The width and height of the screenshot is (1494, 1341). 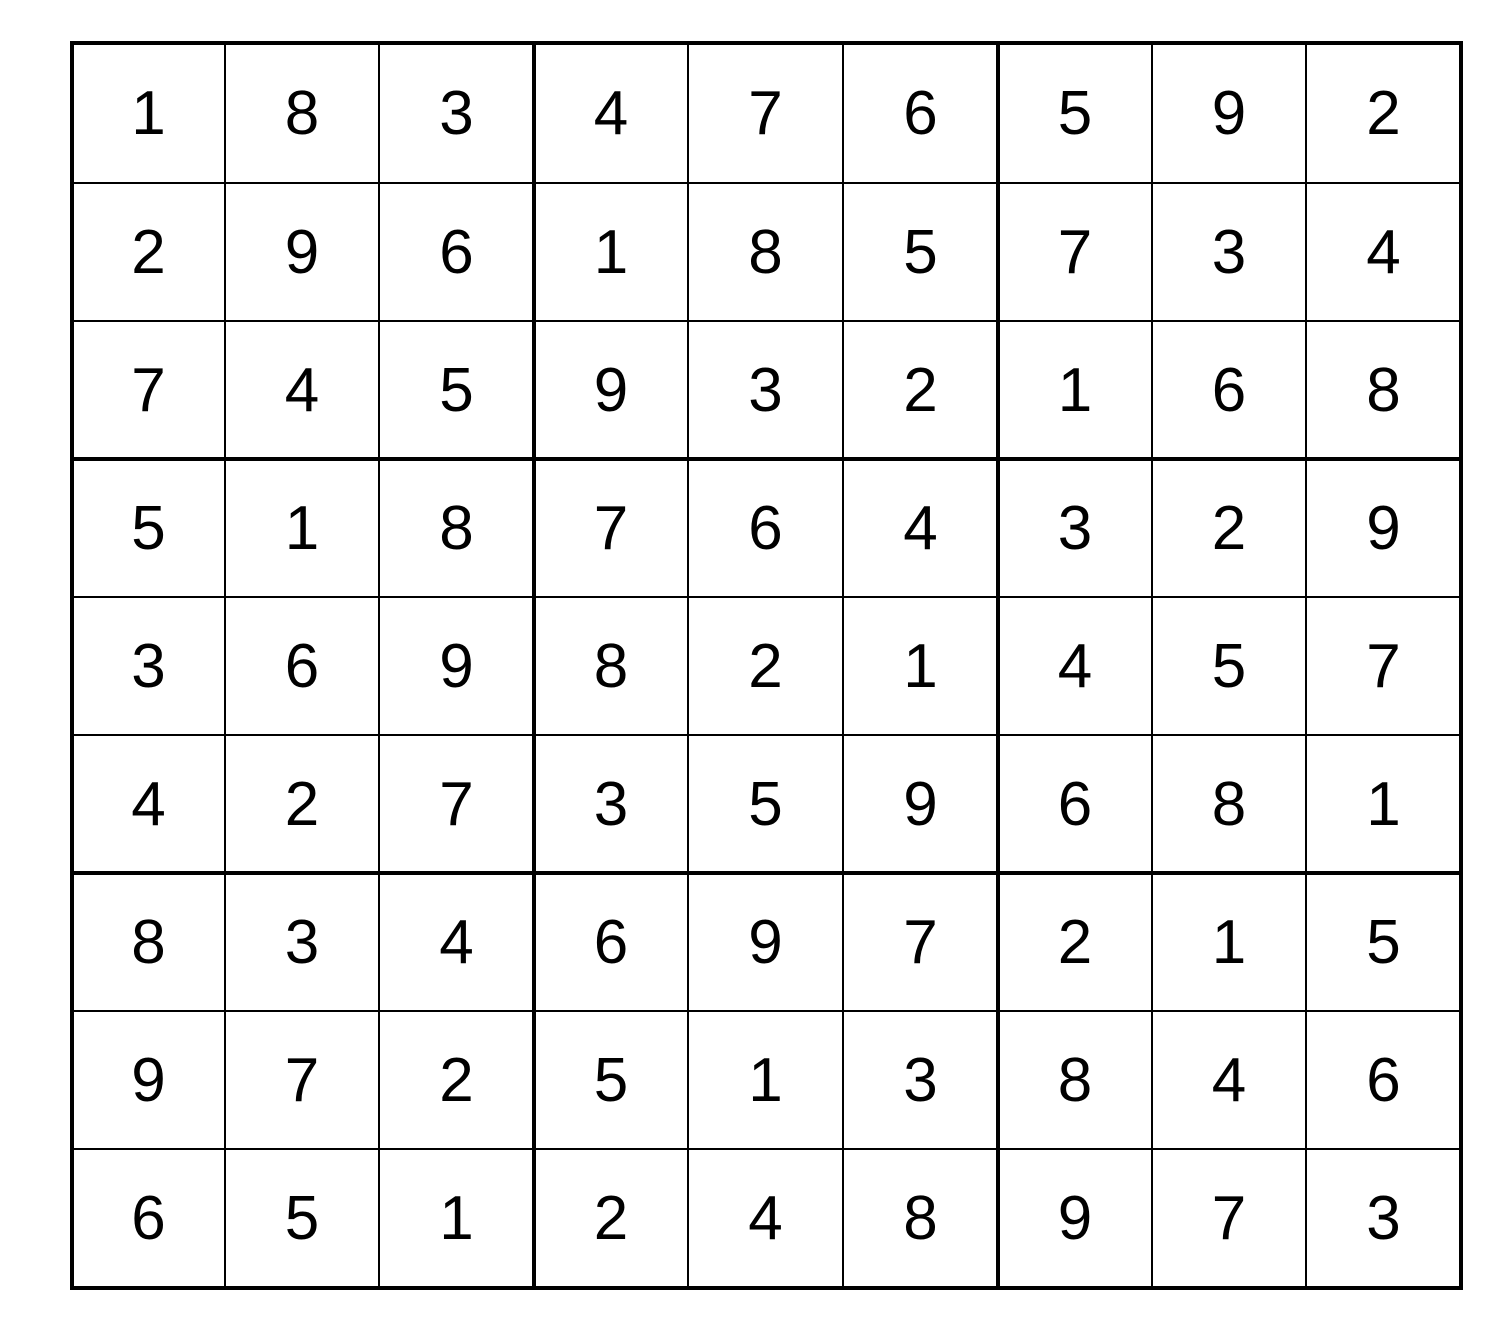 I want to click on sudoku-cell-r7c8: 1, so click(x=1229, y=942).